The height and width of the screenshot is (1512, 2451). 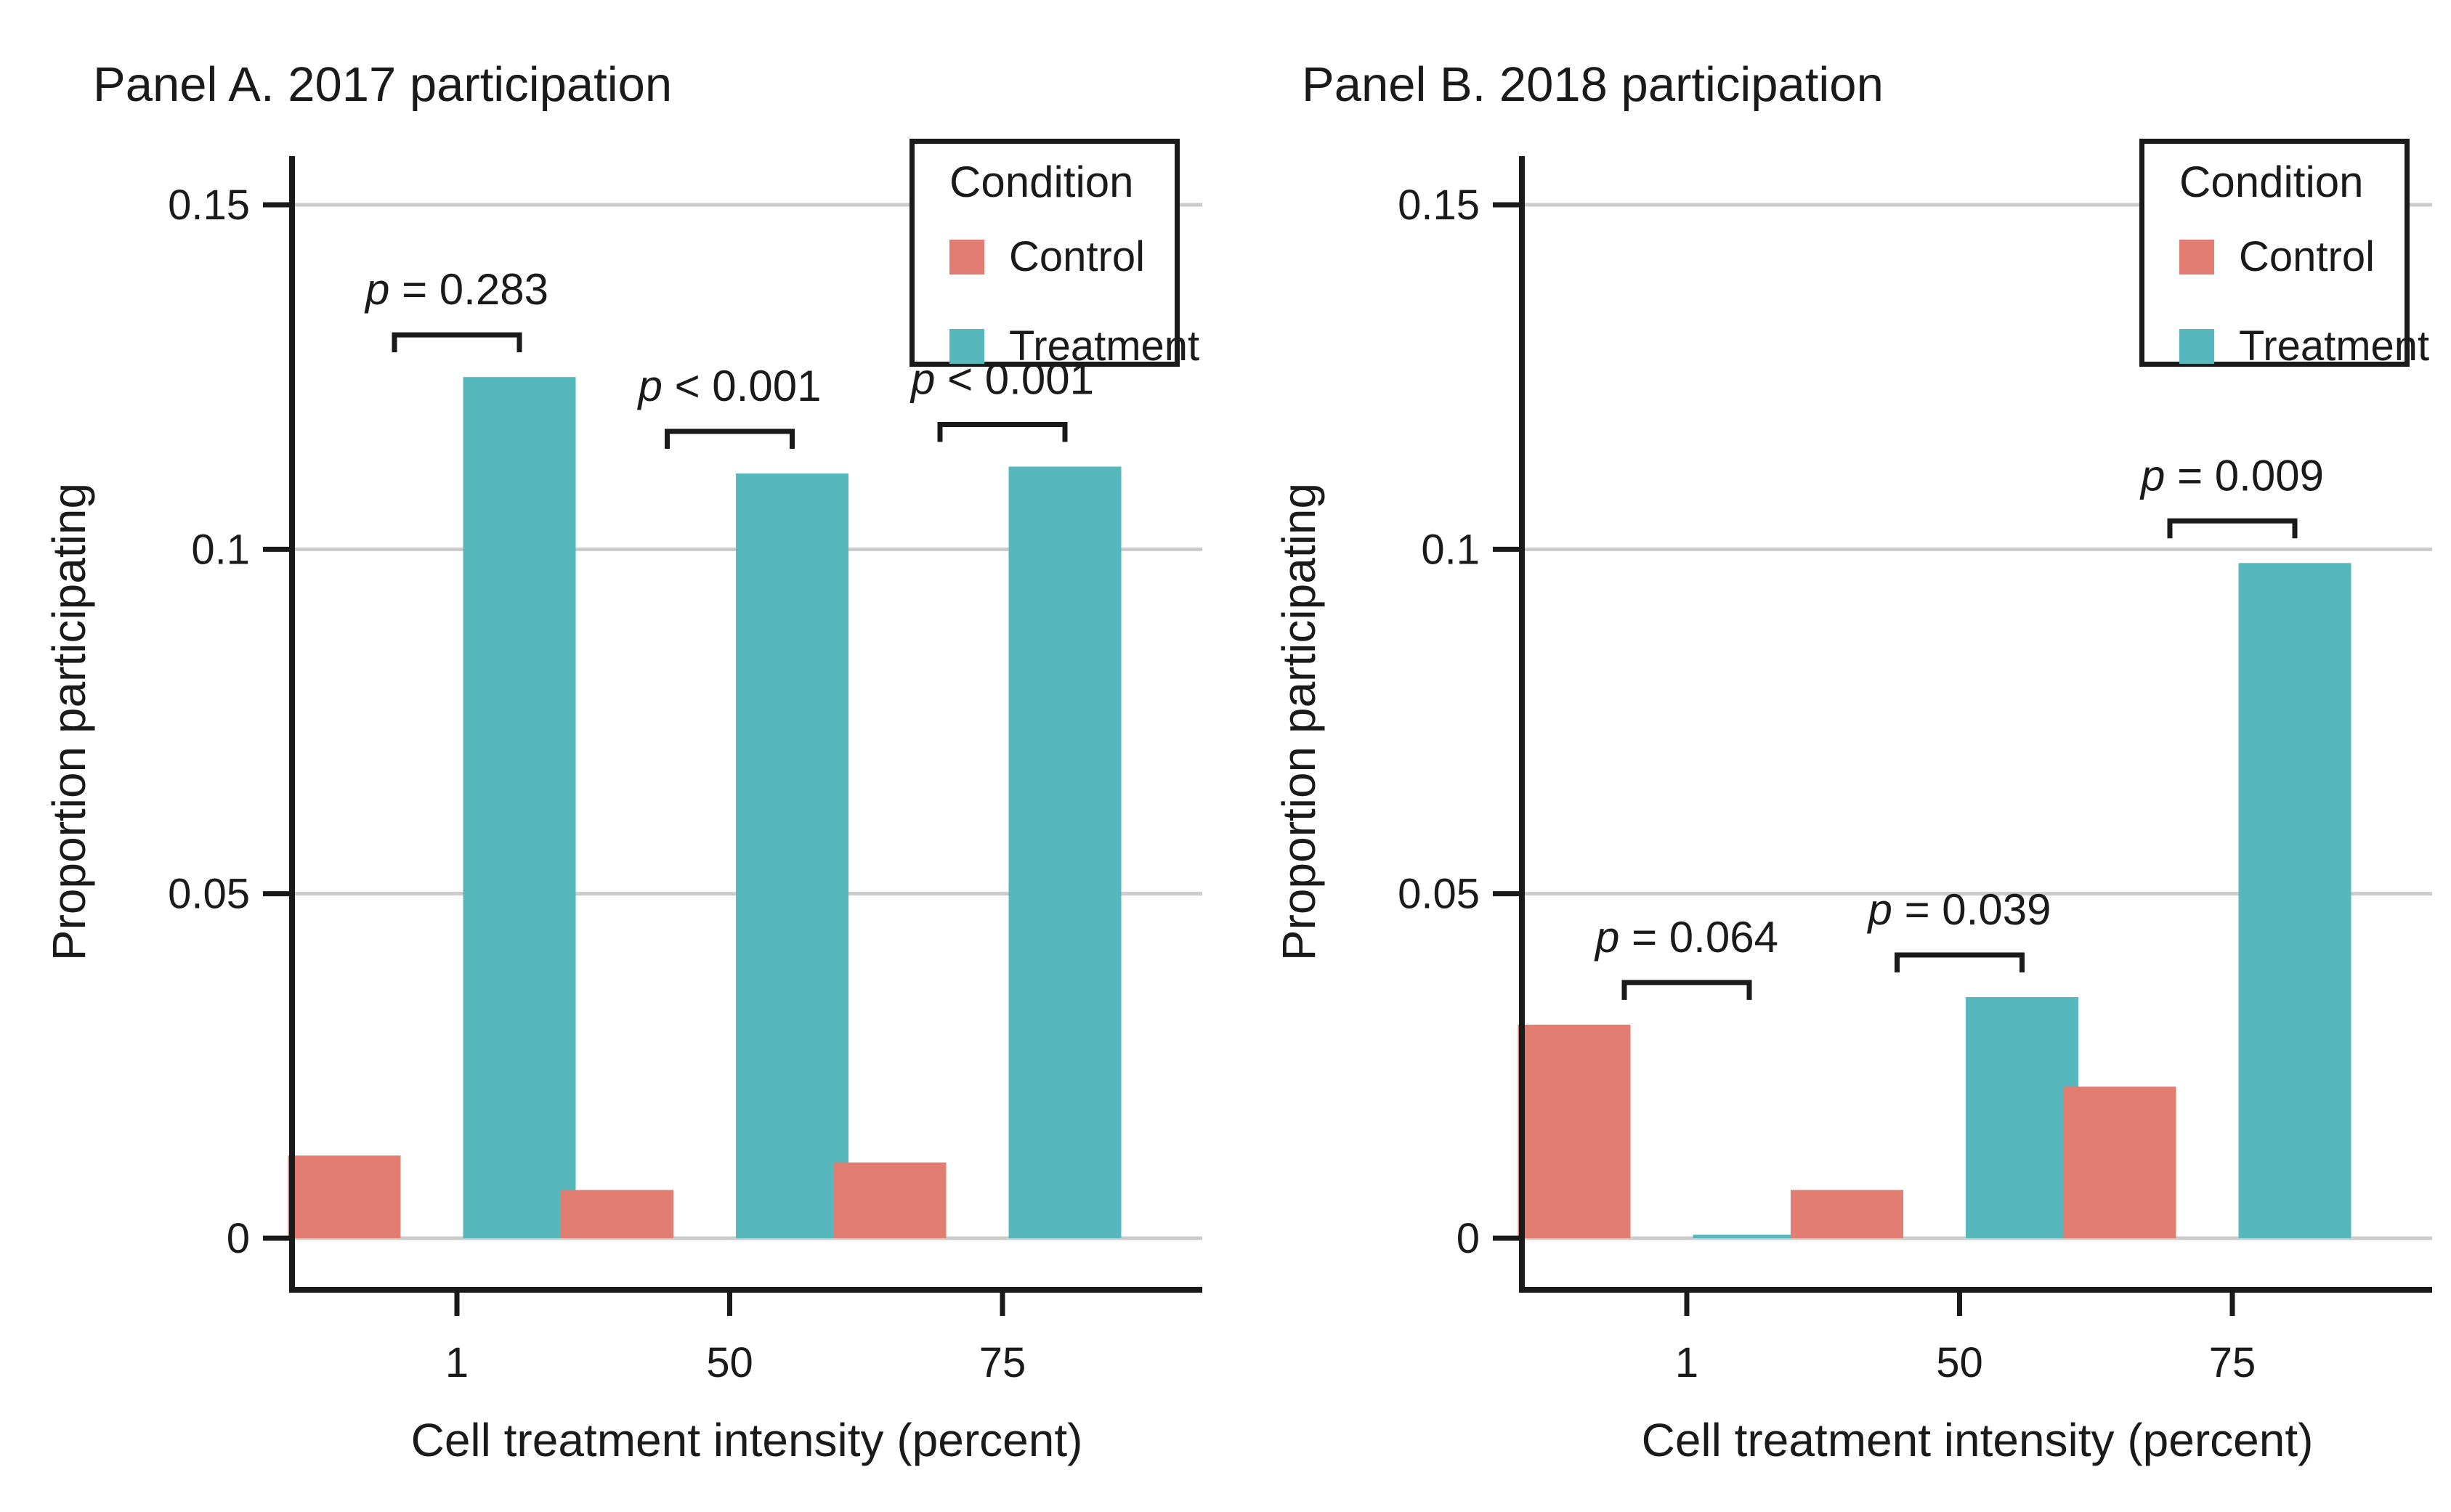 What do you see at coordinates (220, 549) in the screenshot?
I see `y-tick-label-a: 0.1` at bounding box center [220, 549].